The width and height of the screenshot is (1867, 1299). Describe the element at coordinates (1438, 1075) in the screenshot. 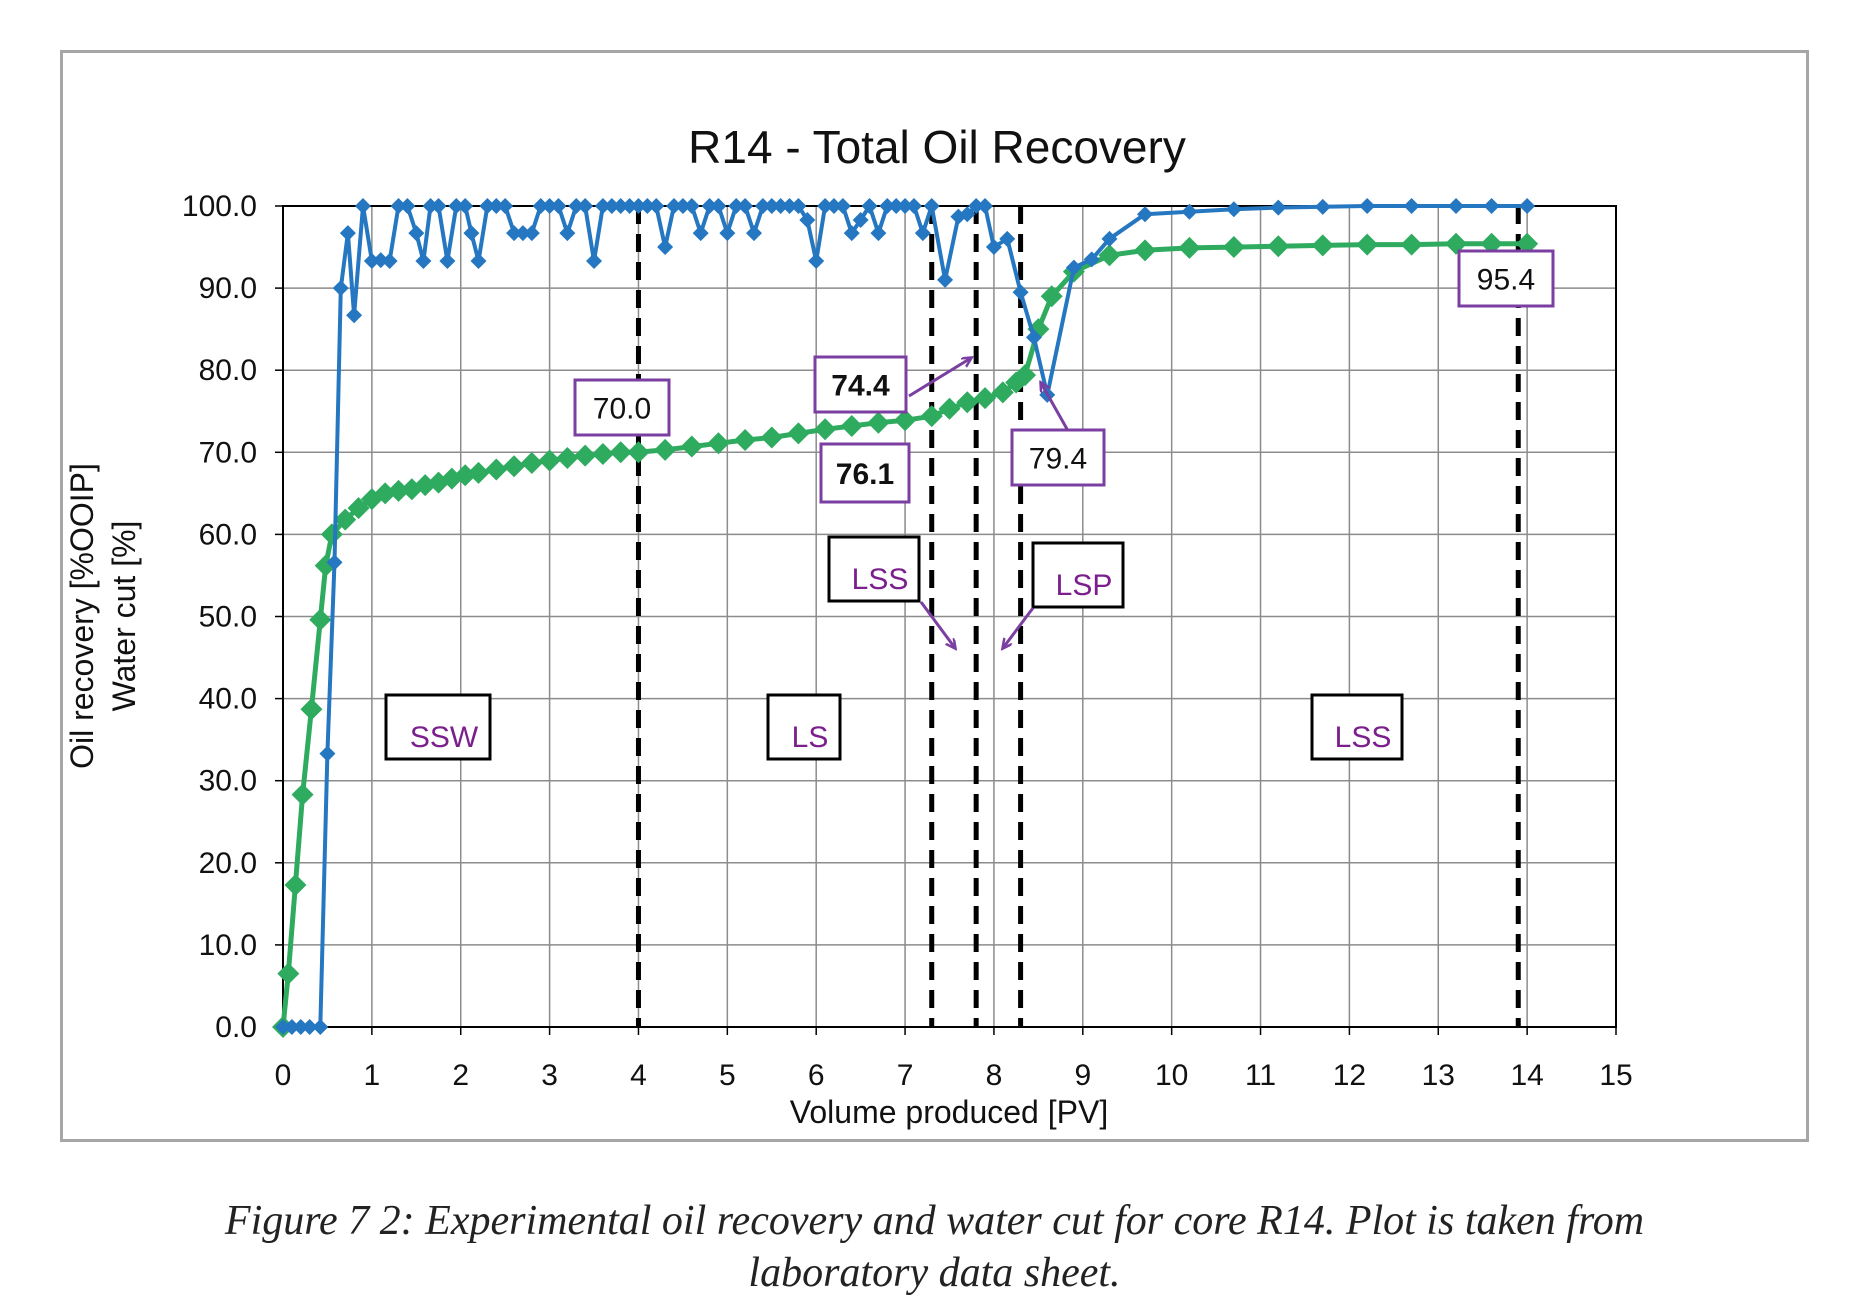

I see `x-tick-label: 13` at that location.